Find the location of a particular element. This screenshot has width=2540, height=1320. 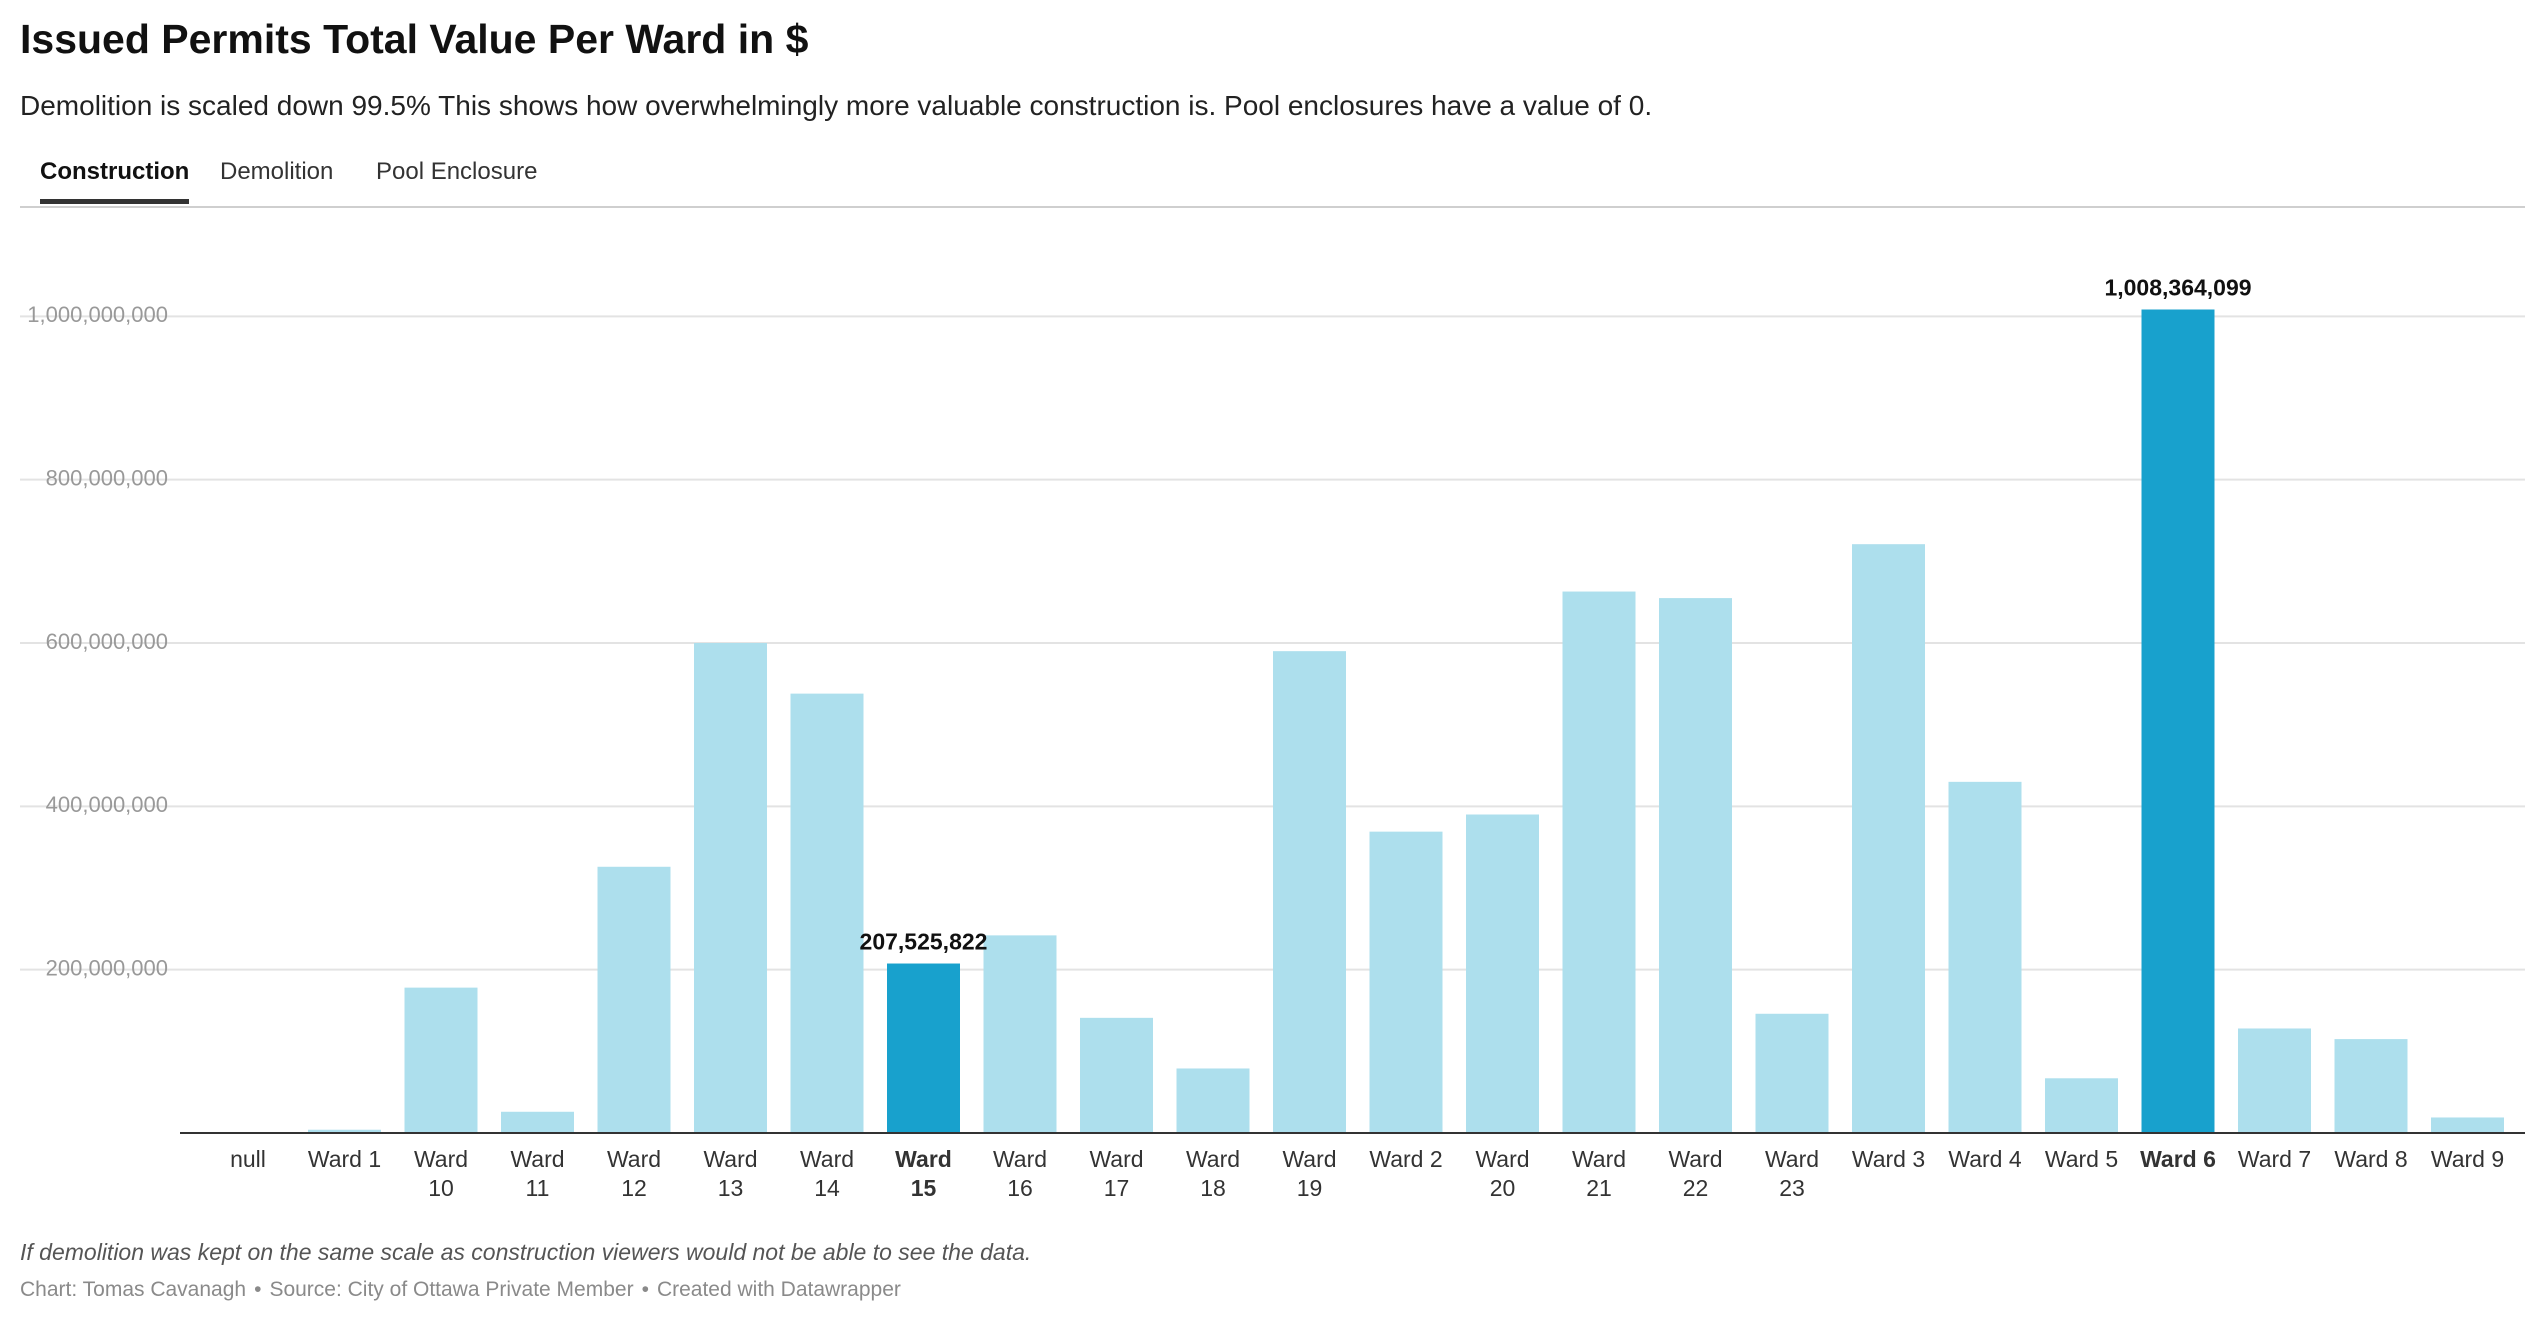

x-tick-label: 23 is located at coordinates (1792, 1188).